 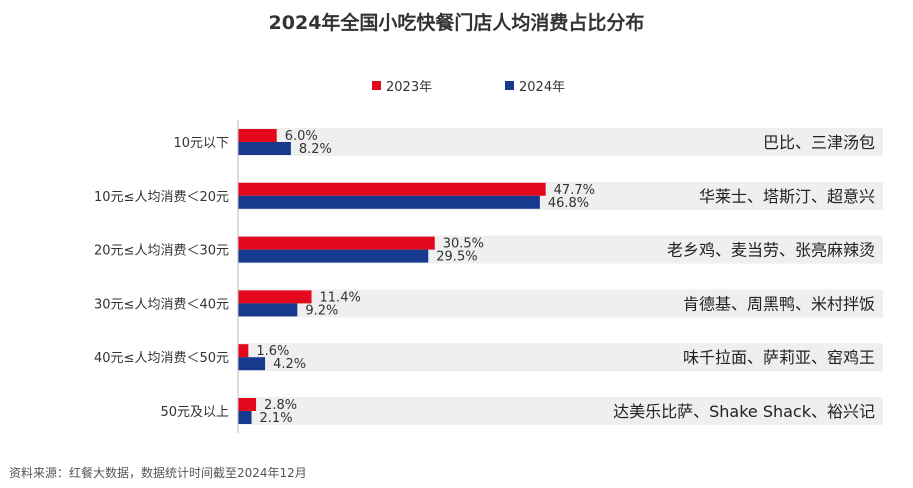 I want to click on data-label: 9.2%, so click(x=321, y=310).